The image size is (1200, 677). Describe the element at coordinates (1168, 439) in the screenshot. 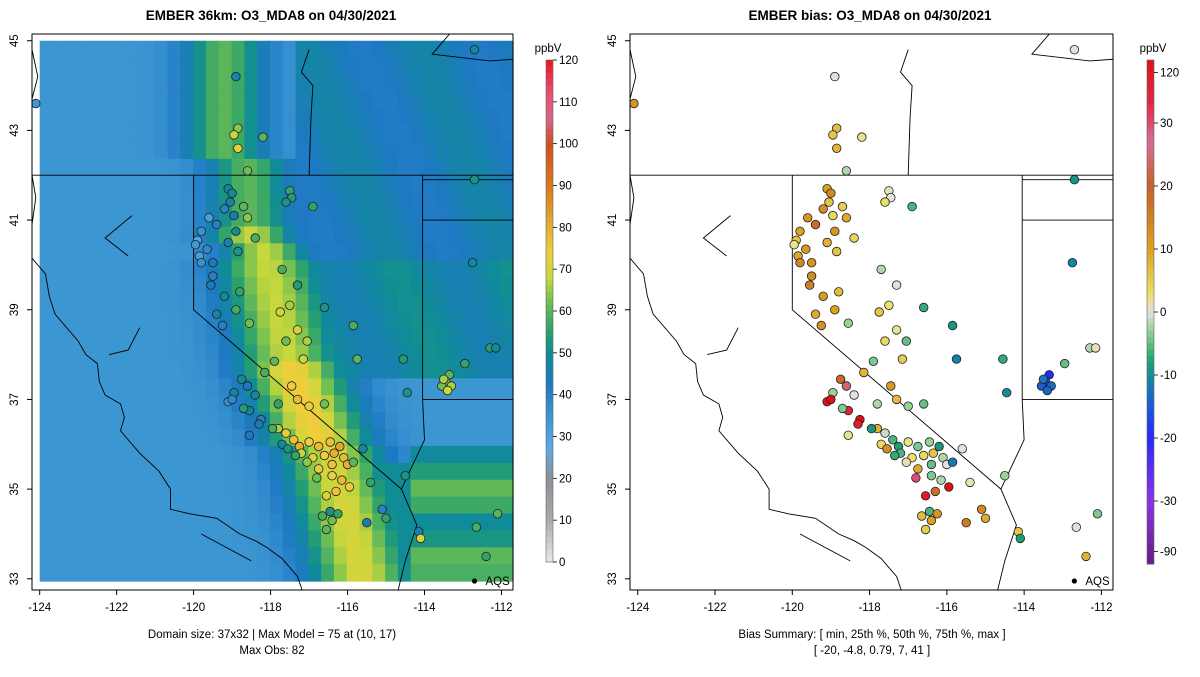

I see `right-colorbar-tick-label: -20` at that location.